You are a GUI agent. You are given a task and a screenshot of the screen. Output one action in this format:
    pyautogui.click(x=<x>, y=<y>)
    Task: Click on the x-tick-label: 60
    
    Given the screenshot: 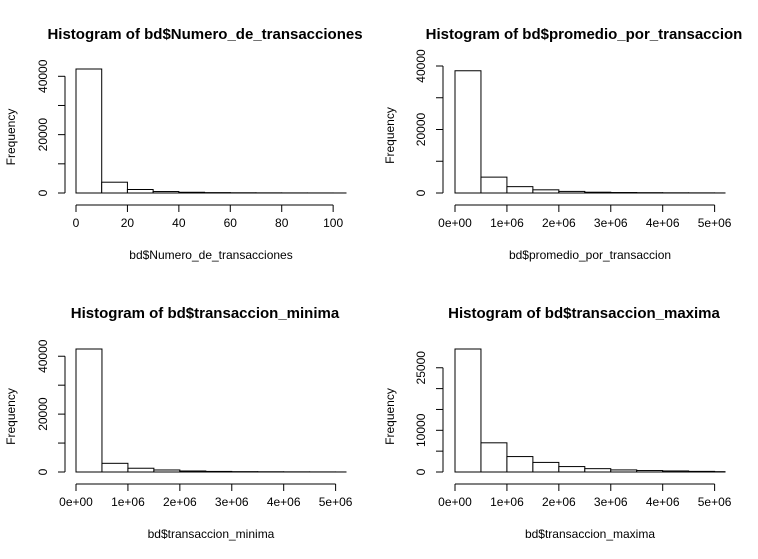 What is the action you would take?
    pyautogui.click(x=231, y=223)
    